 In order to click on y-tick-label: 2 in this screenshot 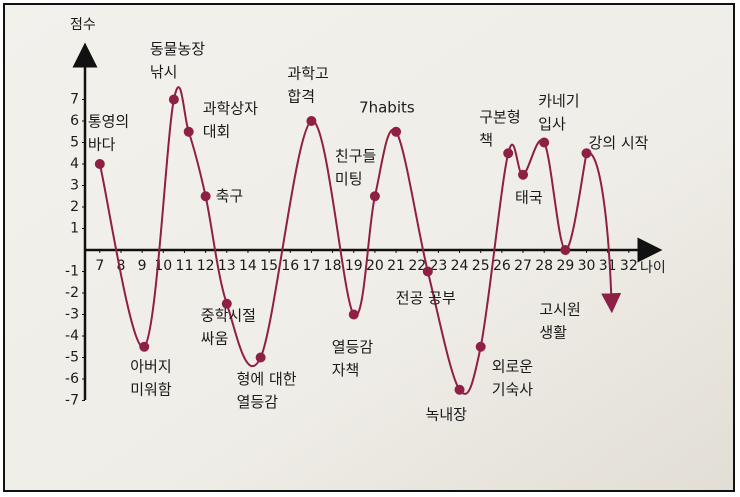, I will do `click(74, 207)`.